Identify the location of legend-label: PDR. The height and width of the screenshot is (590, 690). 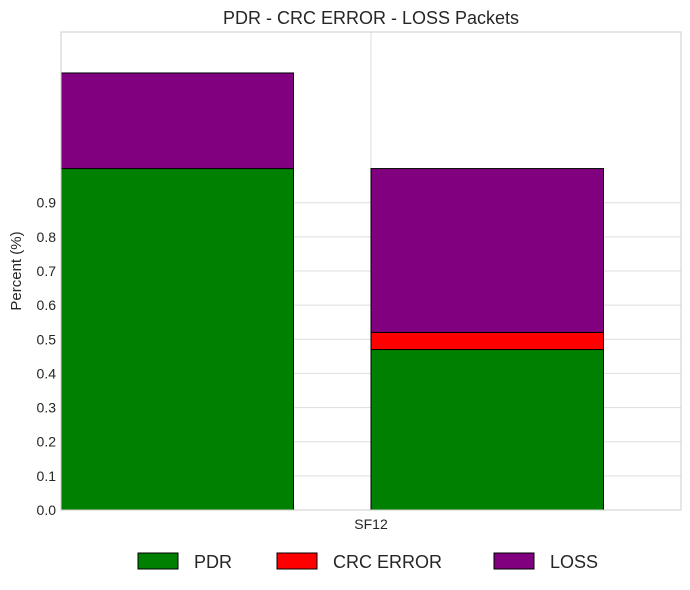
(213, 562).